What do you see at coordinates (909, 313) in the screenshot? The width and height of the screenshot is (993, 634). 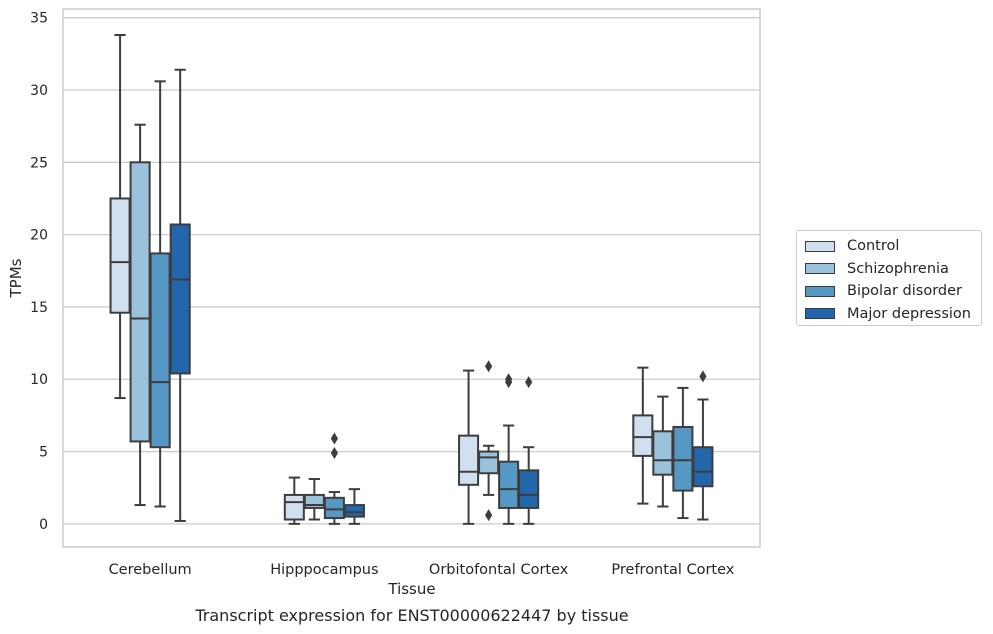 I see `legend-label-major-depression: Major depression` at bounding box center [909, 313].